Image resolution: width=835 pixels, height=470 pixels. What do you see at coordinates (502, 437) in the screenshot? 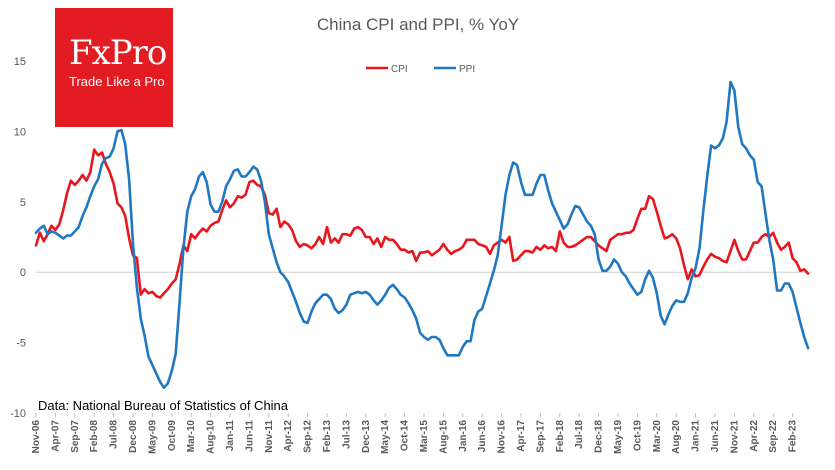
I see `x-tick-label: Nov-16` at bounding box center [502, 437].